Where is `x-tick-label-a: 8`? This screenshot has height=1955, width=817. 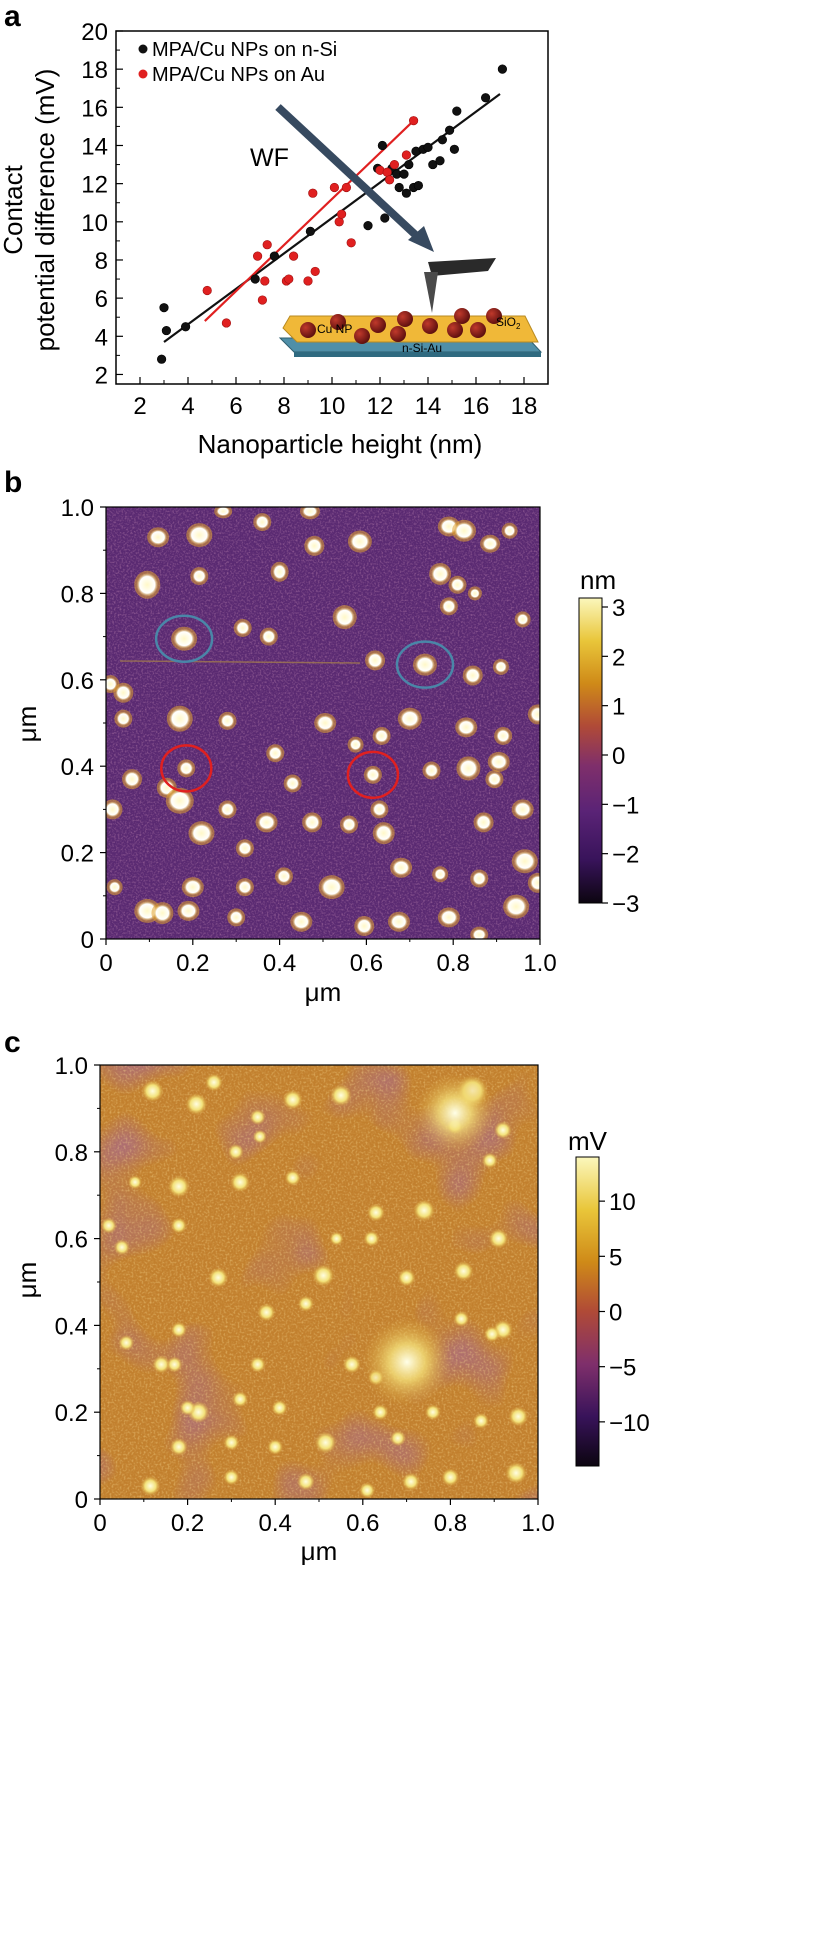
x-tick-label-a: 8 is located at coordinates (283, 406).